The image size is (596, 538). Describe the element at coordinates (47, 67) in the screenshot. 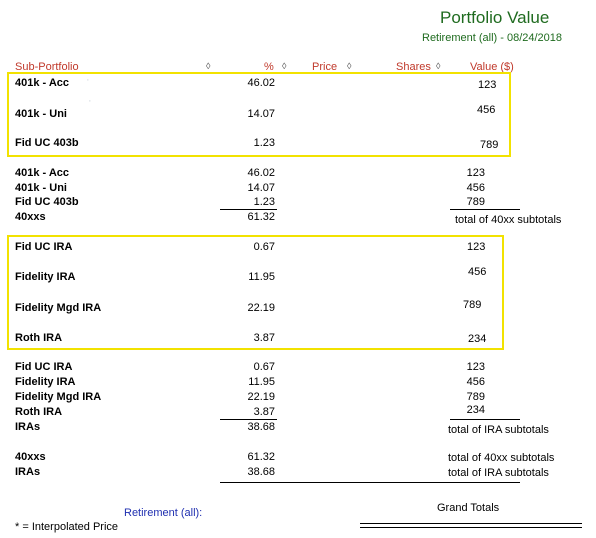

I see `col-header-sub-portfolio: Sub-Portfolio` at that location.